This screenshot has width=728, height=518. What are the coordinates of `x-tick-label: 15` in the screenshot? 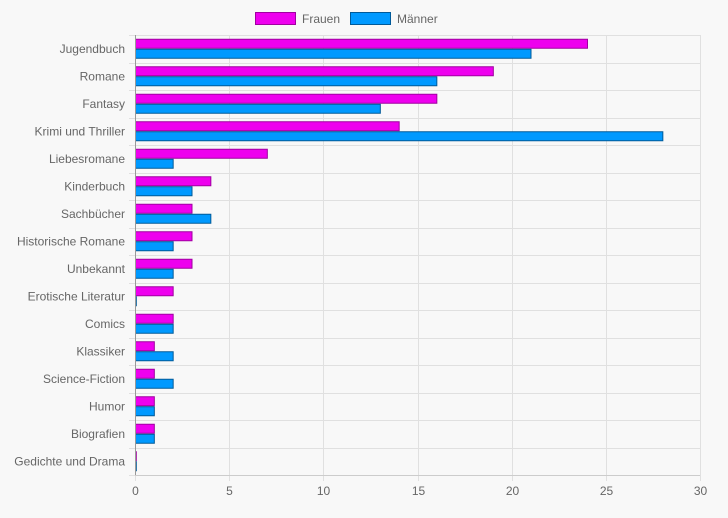 It's located at (419, 491).